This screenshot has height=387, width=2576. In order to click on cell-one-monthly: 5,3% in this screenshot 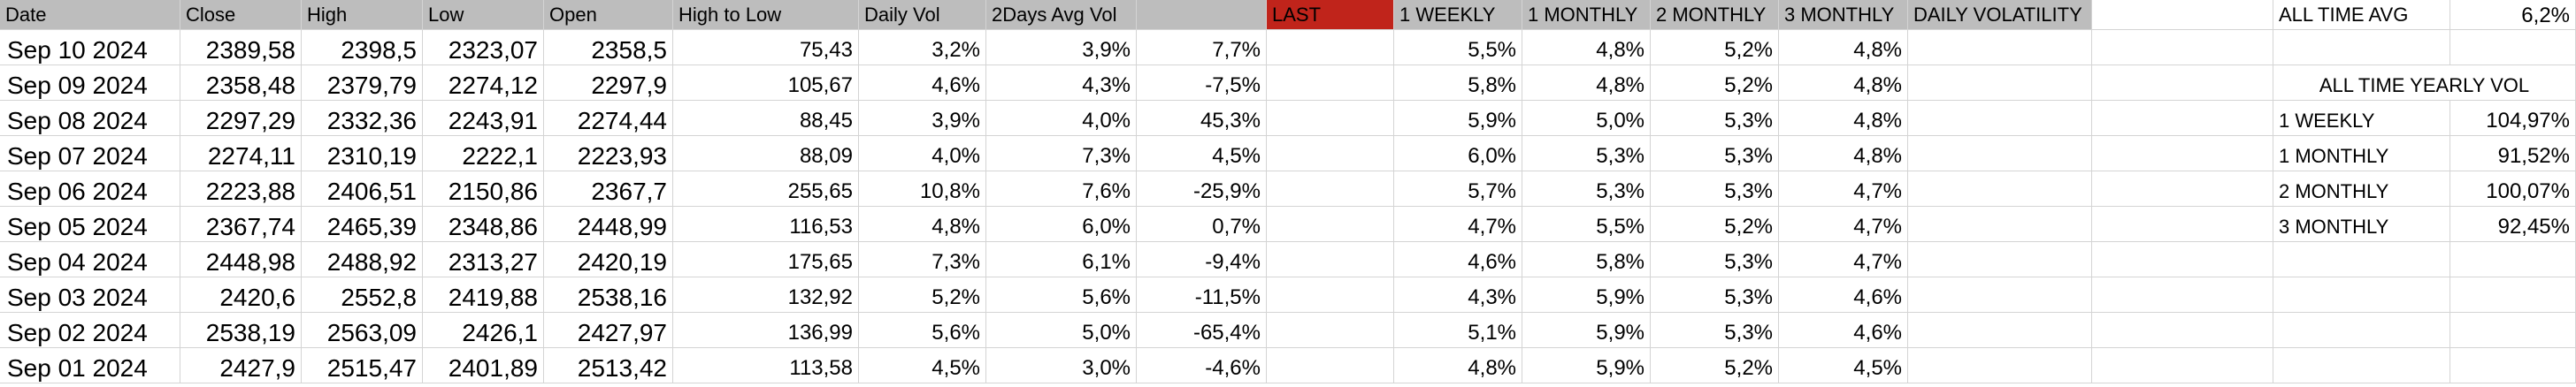, I will do `click(1586, 153)`.